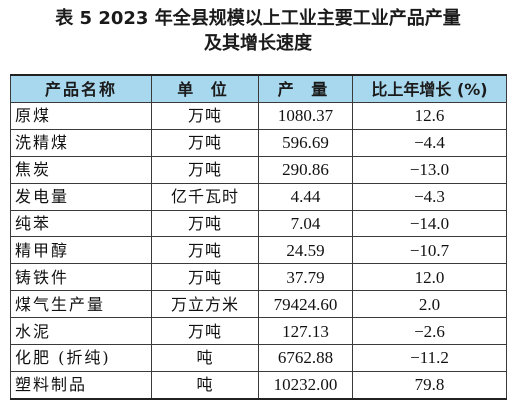 The width and height of the screenshot is (516, 400). What do you see at coordinates (258, 18) in the screenshot?
I see `table-title-line-1: 表 5 2023 年全县规模以上工业主要工业产品产量` at bounding box center [258, 18].